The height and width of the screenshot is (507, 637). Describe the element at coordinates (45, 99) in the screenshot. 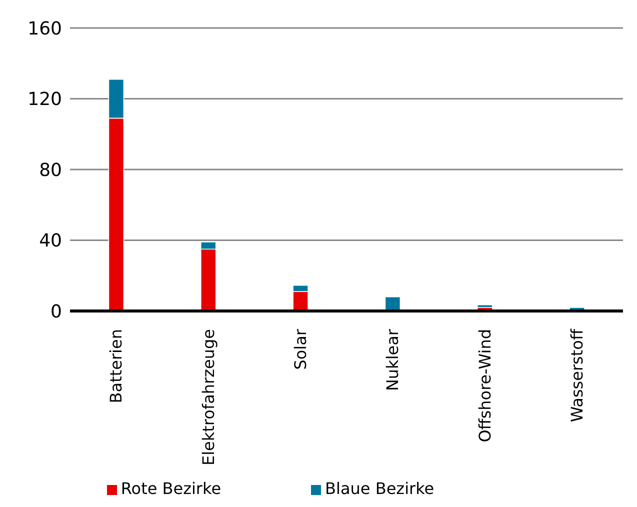

I see `y-tick-label: 120` at that location.